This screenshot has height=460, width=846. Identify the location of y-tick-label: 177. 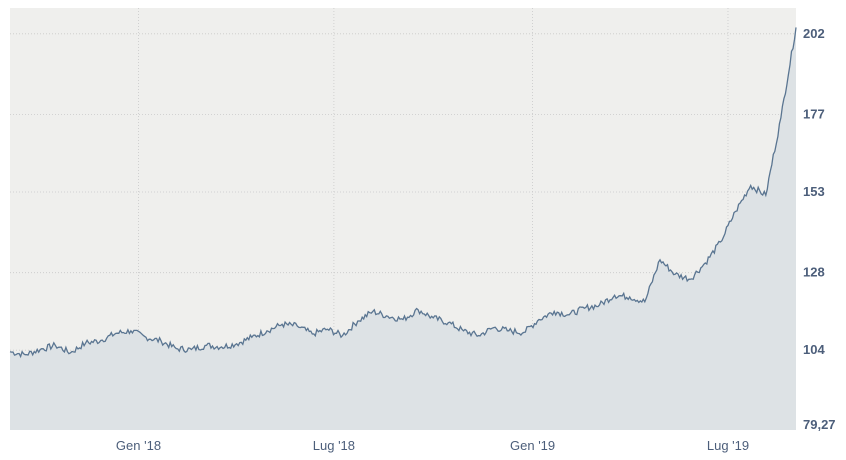
(814, 114).